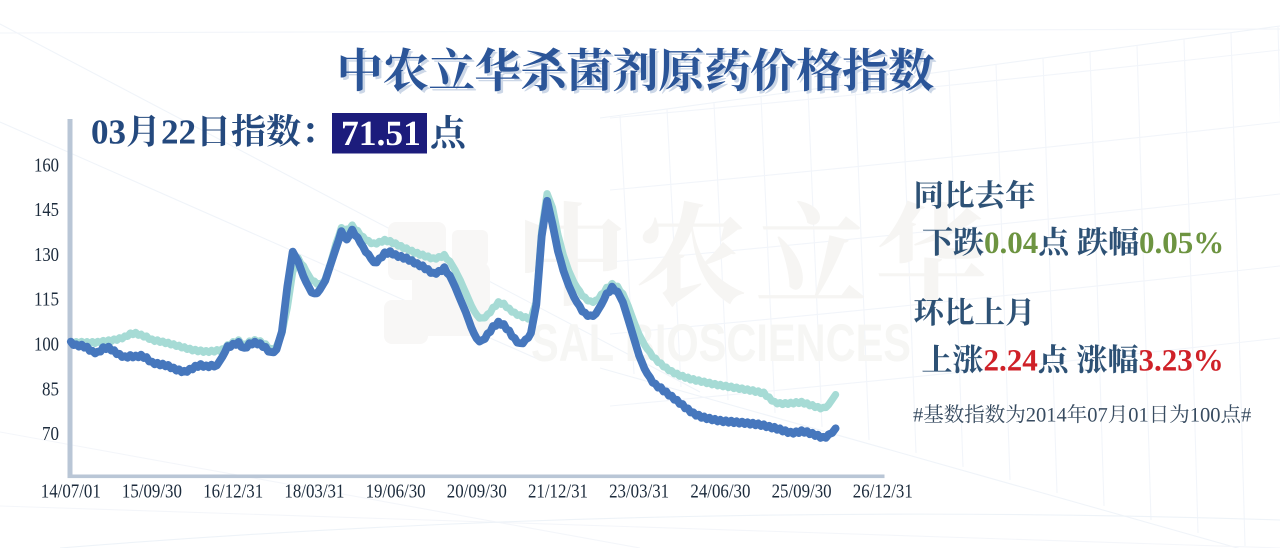  I want to click on svg-text: 25/09/30, so click(802, 492).